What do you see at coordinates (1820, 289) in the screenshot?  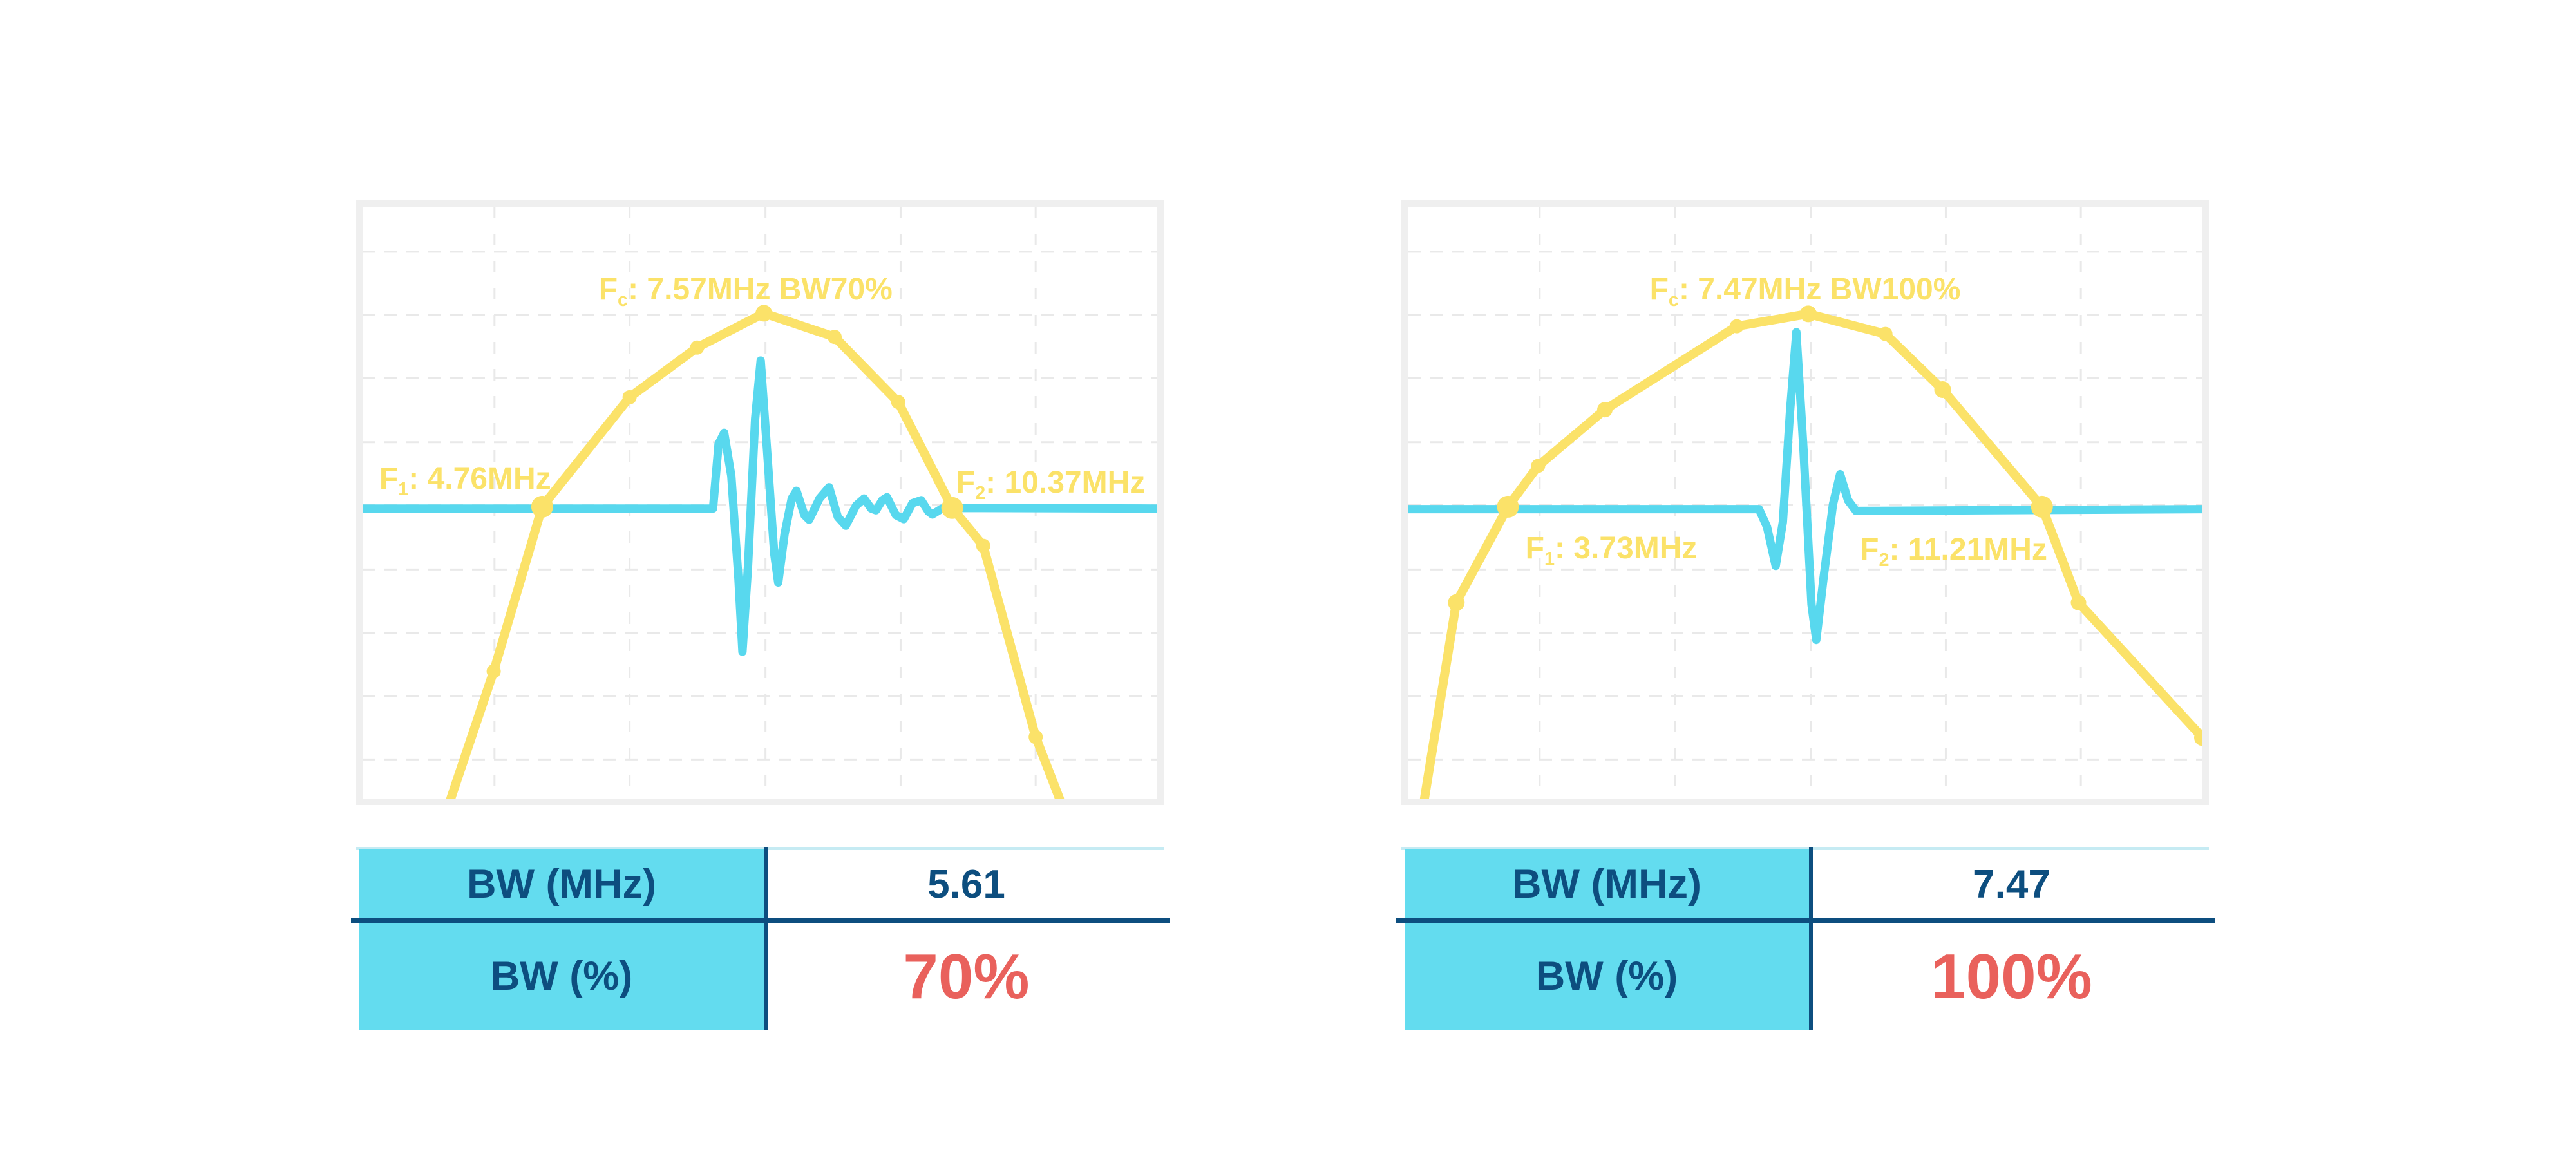 I see `fc-value-text: : 7.47MHz BW100%` at bounding box center [1820, 289].